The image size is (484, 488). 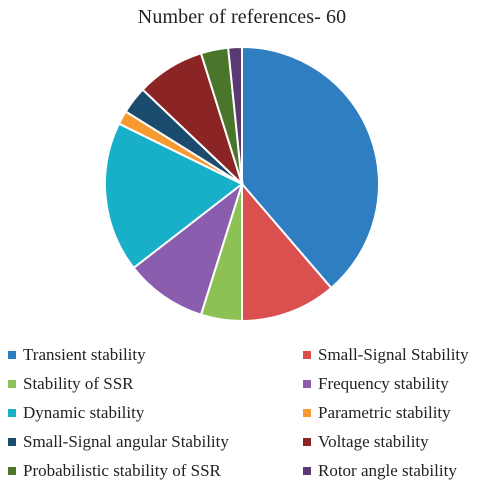 I want to click on legend-label: Small-Signal angular Stability, so click(x=126, y=441).